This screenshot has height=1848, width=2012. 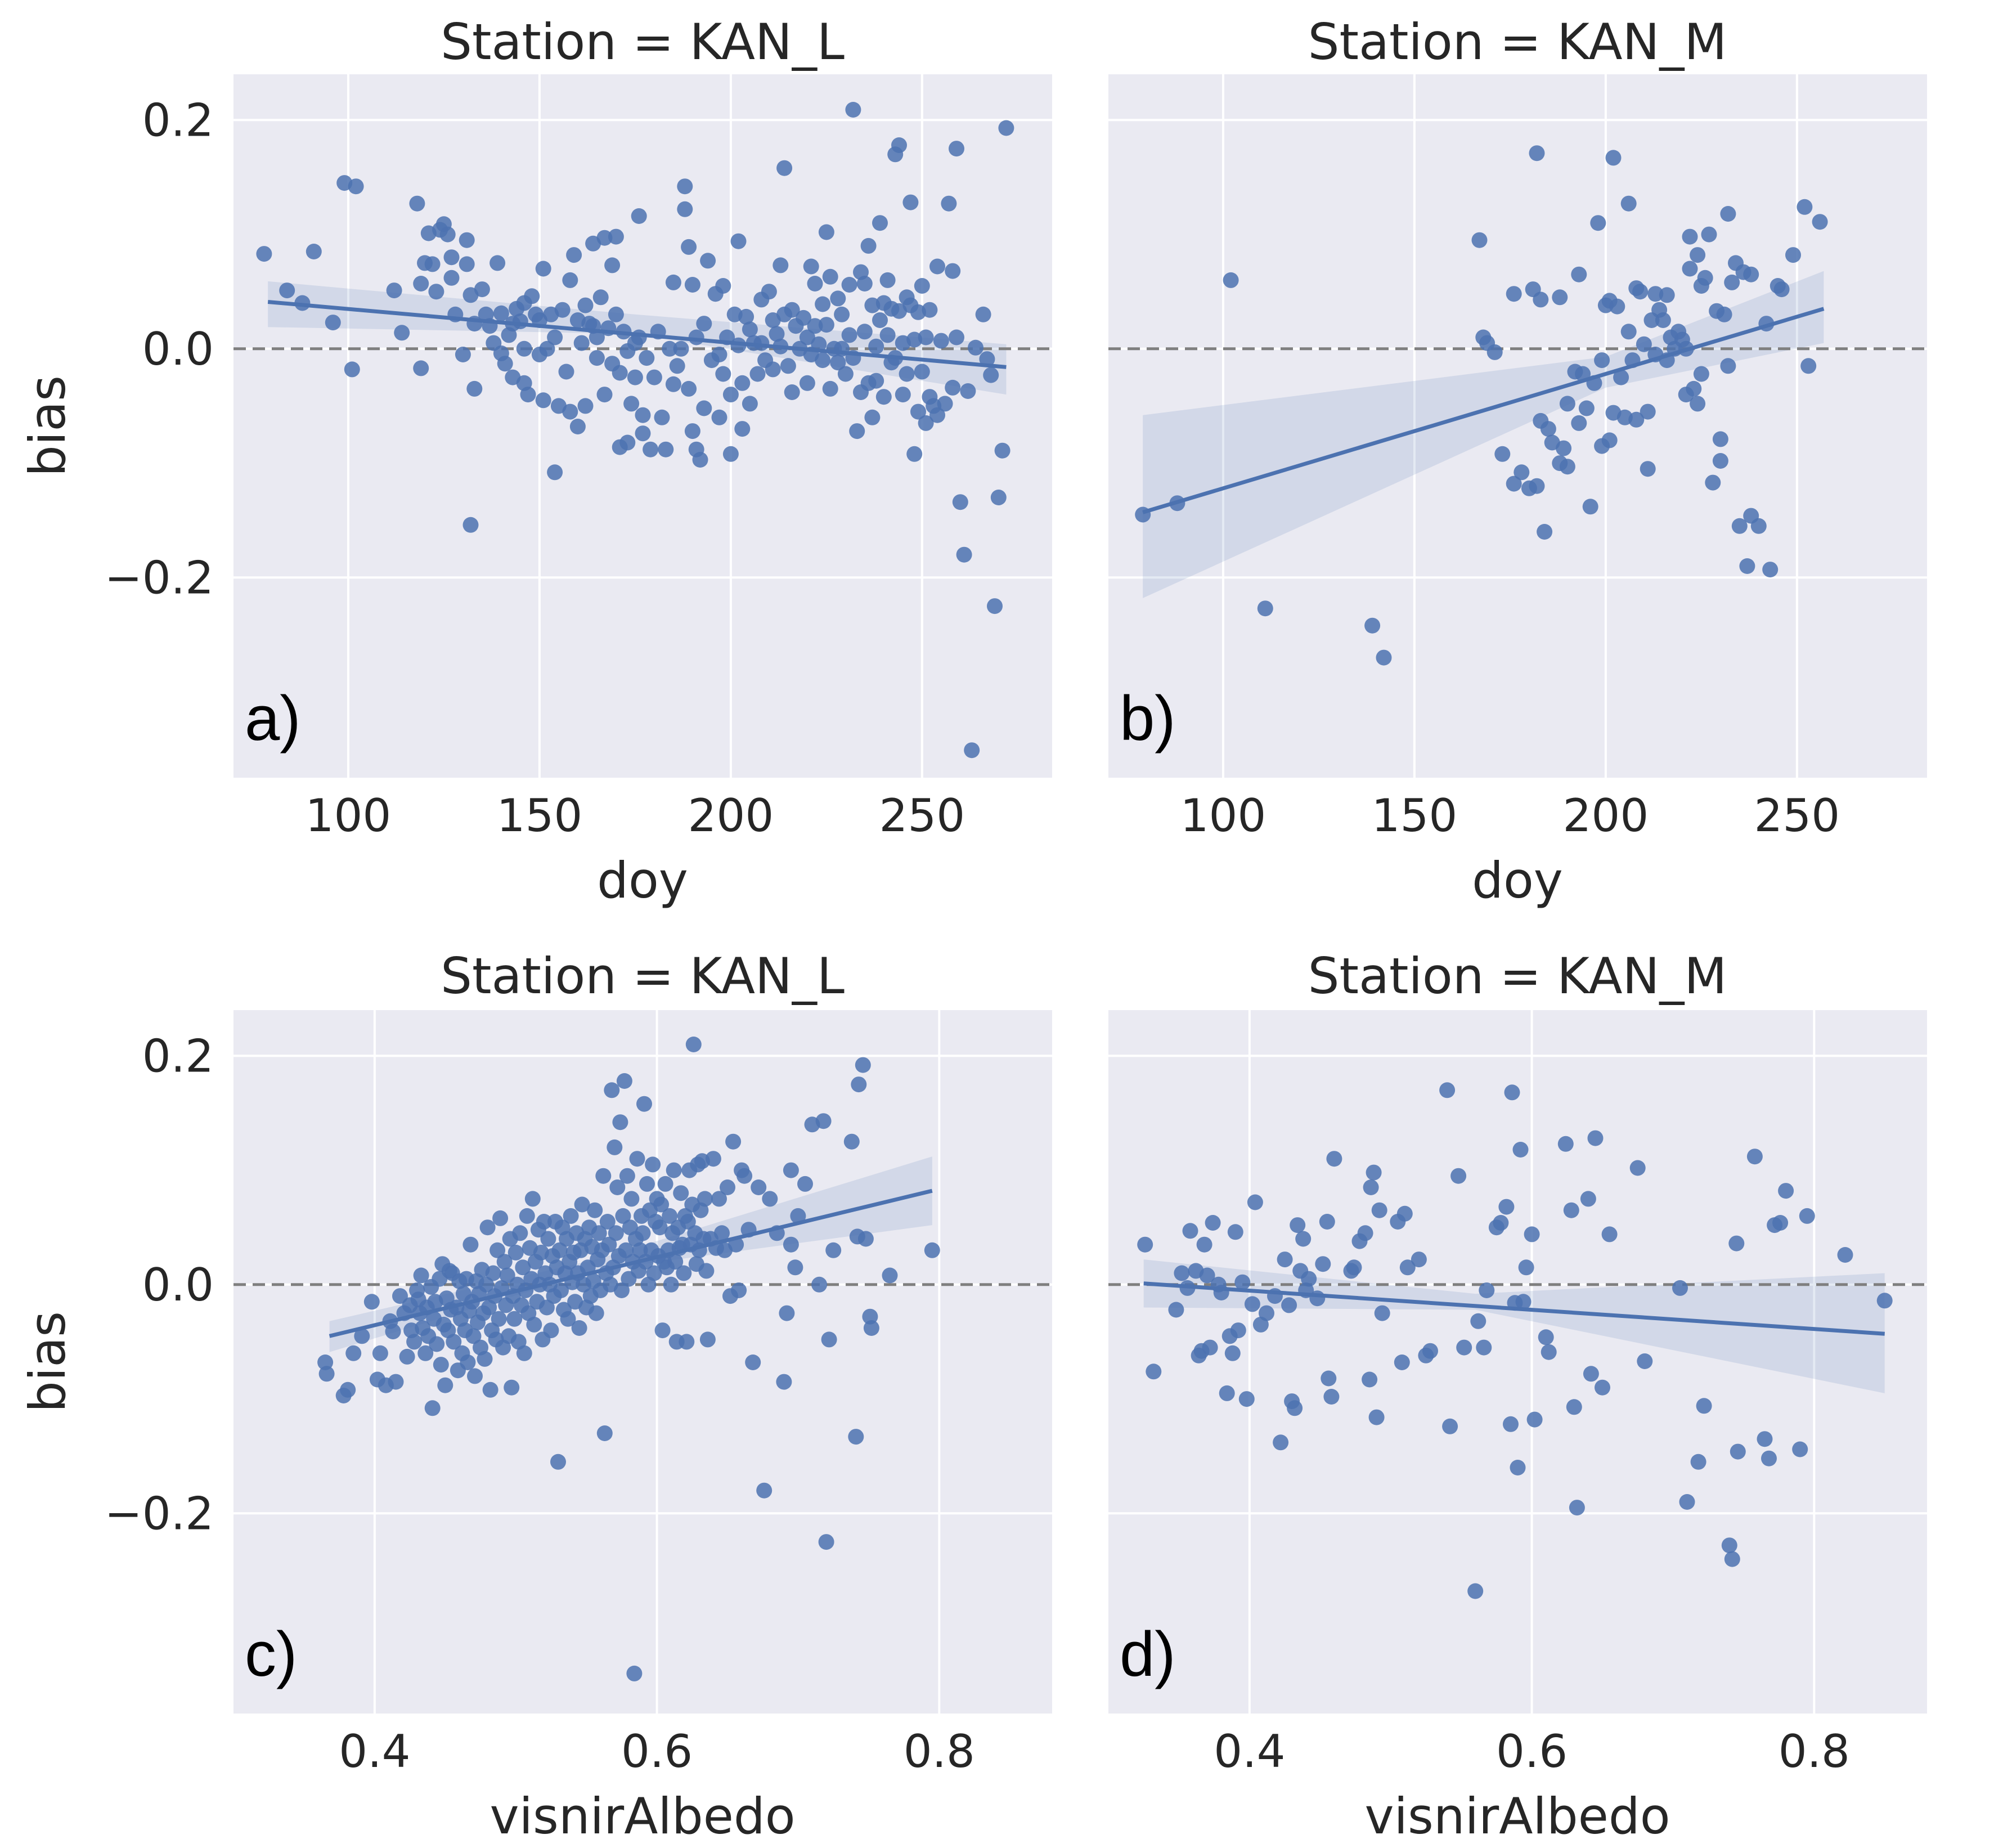 I want to click on panel-a-ylabel: bias, so click(x=48, y=426).